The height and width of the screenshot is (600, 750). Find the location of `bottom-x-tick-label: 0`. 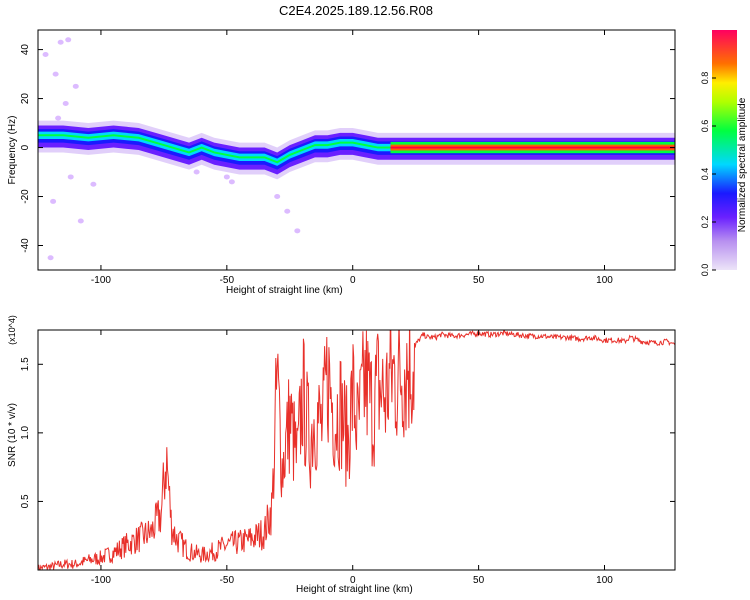

bottom-x-tick-label: 0 is located at coordinates (353, 580).